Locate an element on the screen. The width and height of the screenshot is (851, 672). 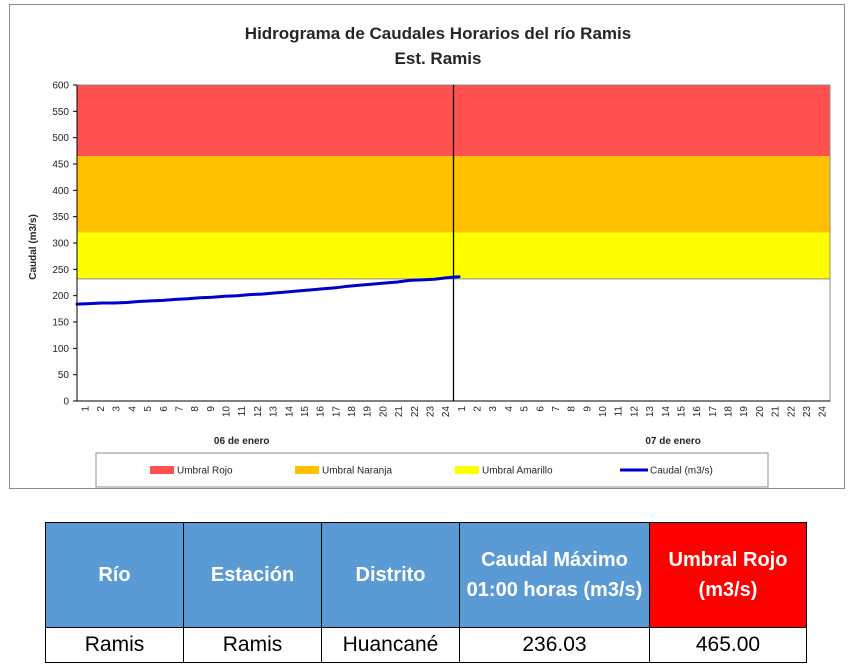
header-umbral-rojo: Umbral Rojo (m3/s) is located at coordinates (728, 575).